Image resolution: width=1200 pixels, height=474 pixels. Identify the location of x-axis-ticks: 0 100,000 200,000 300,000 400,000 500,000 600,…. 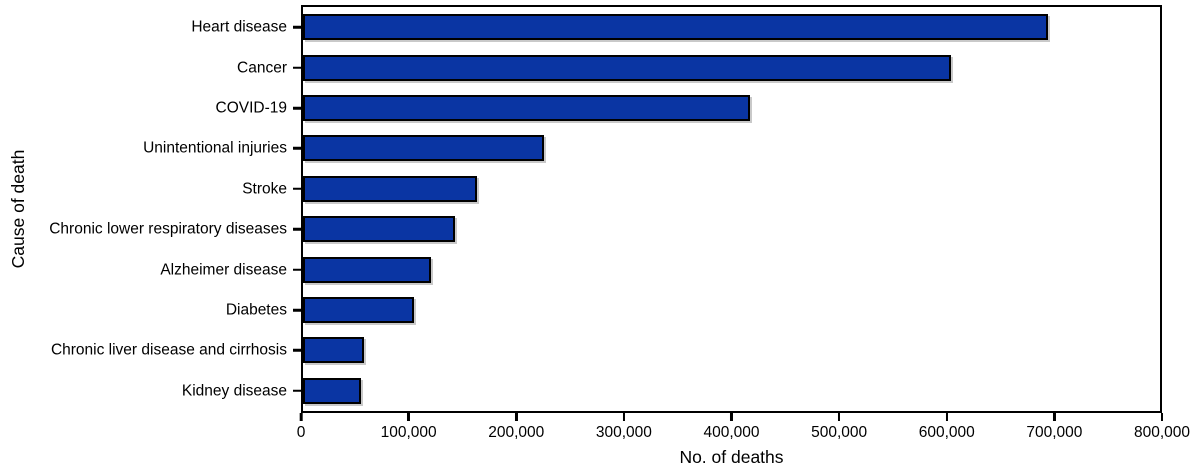
(743, 433).